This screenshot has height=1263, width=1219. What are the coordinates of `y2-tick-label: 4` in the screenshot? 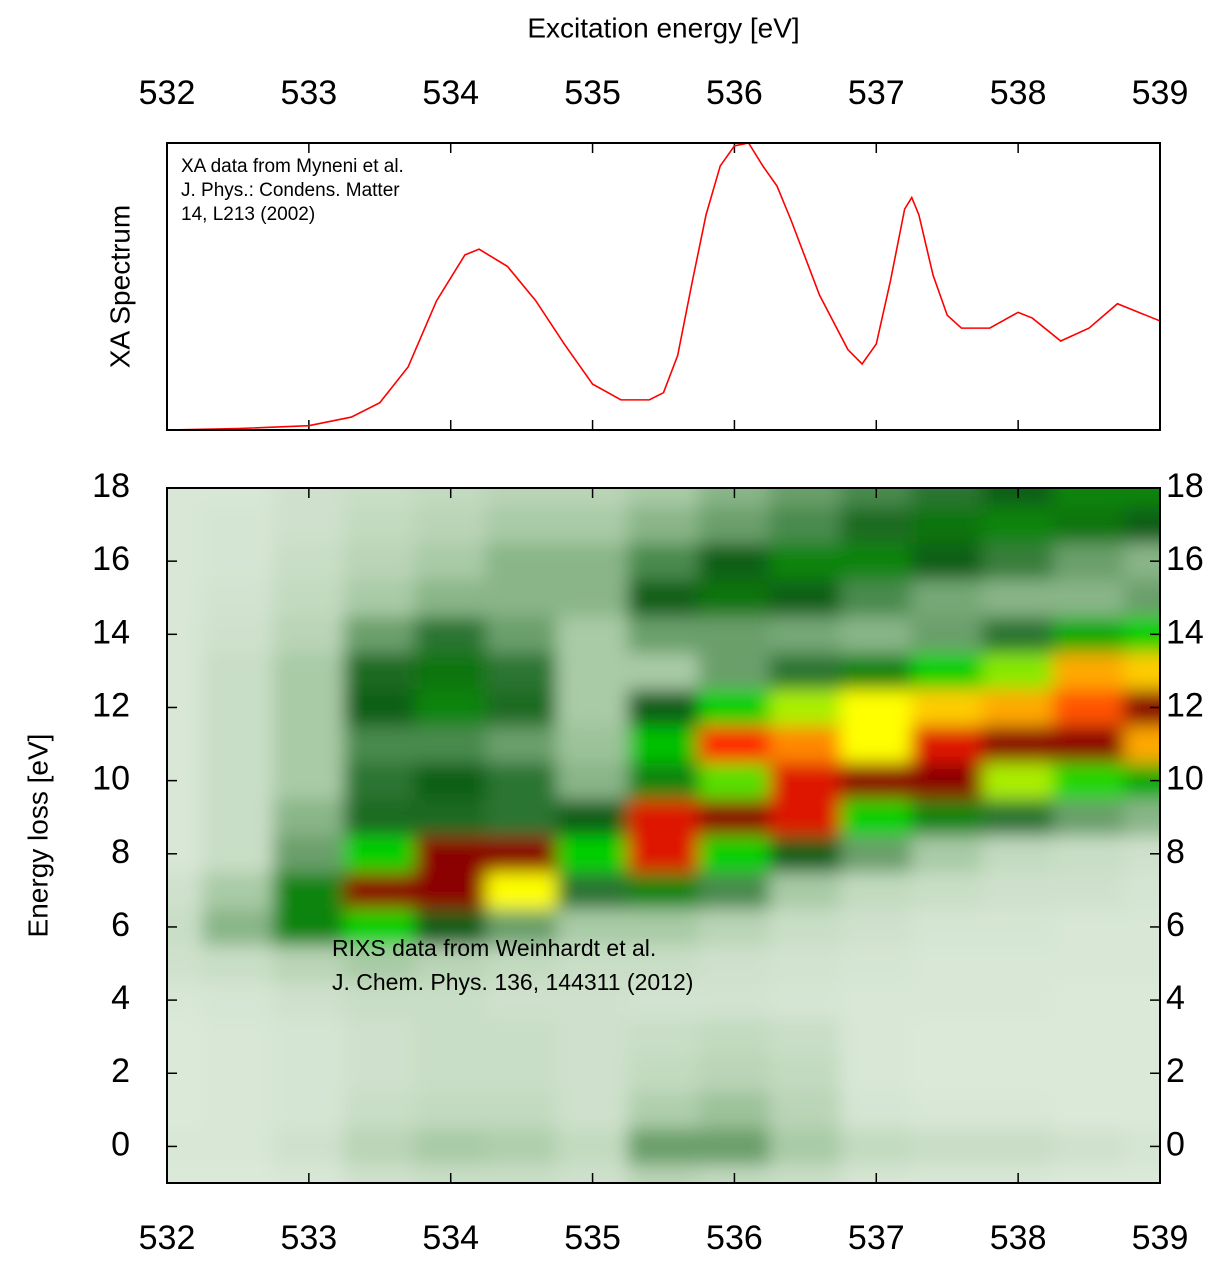 It's located at (1175, 998).